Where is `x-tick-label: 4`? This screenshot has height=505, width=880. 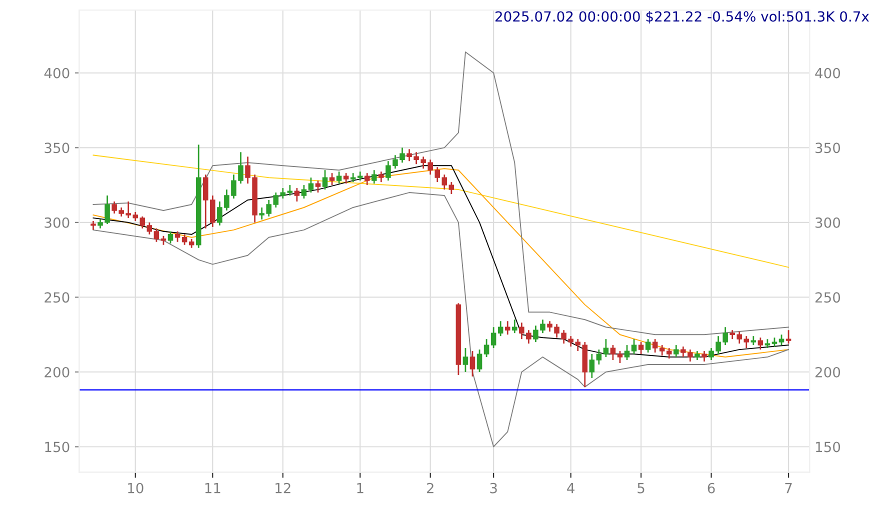
x-tick-label: 4 is located at coordinates (570, 488).